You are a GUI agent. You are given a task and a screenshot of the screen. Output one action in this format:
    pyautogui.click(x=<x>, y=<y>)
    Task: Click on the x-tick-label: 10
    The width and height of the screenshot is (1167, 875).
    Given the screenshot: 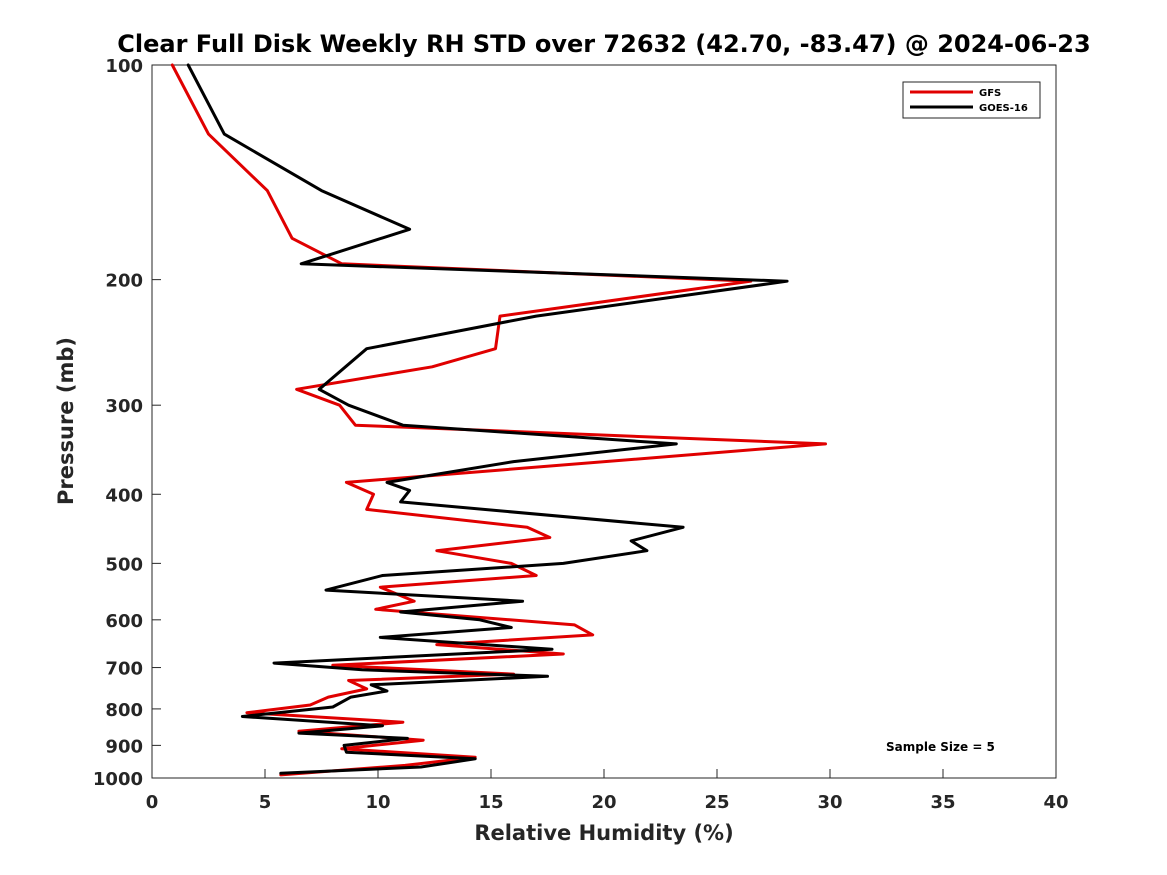 What is the action you would take?
    pyautogui.click(x=377, y=802)
    